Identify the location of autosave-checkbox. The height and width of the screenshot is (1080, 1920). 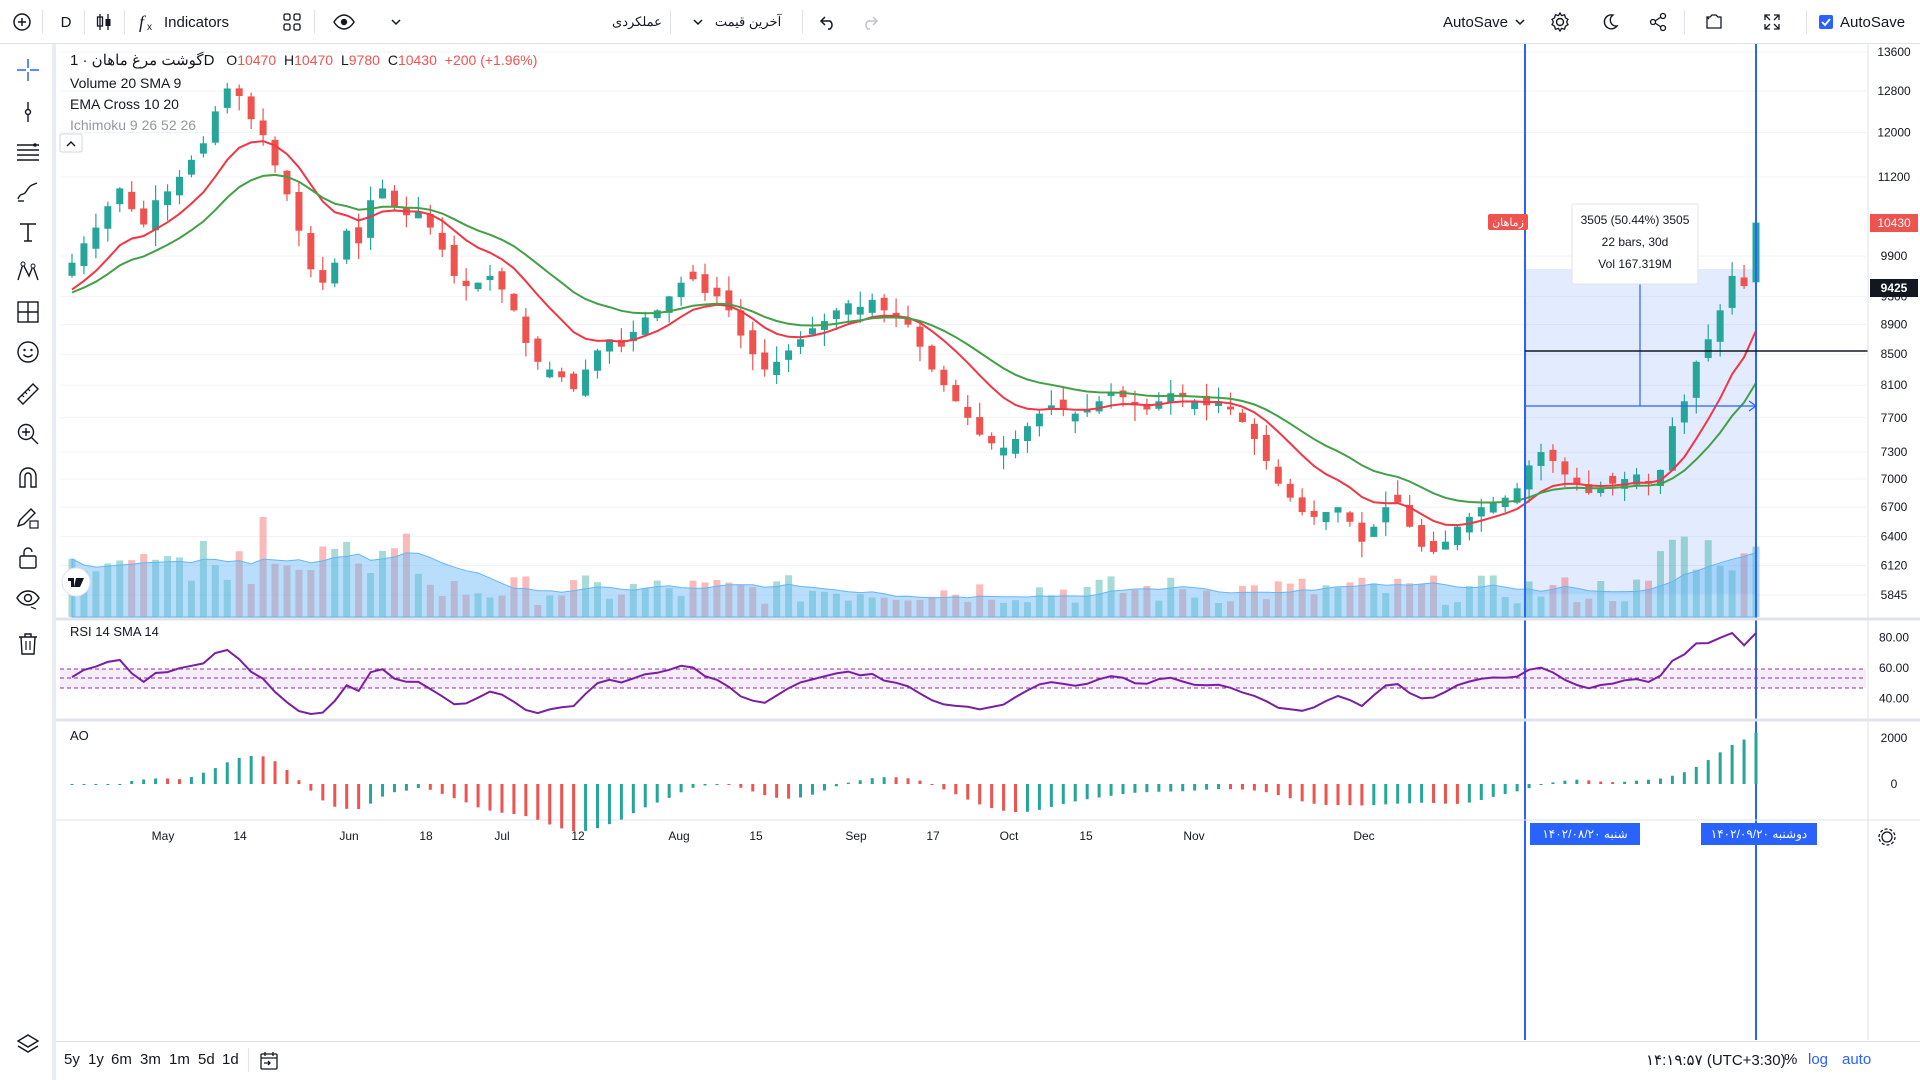
(1826, 22).